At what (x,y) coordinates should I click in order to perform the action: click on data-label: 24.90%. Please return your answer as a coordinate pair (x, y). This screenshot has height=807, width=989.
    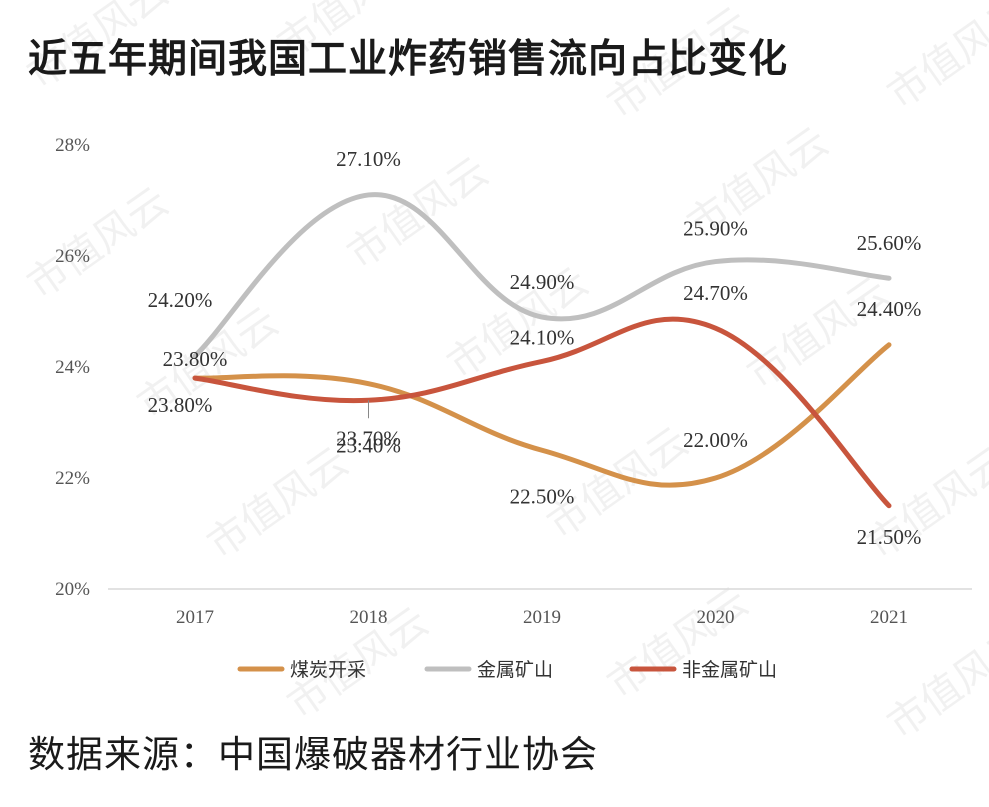
    Looking at the image, I should click on (542, 282).